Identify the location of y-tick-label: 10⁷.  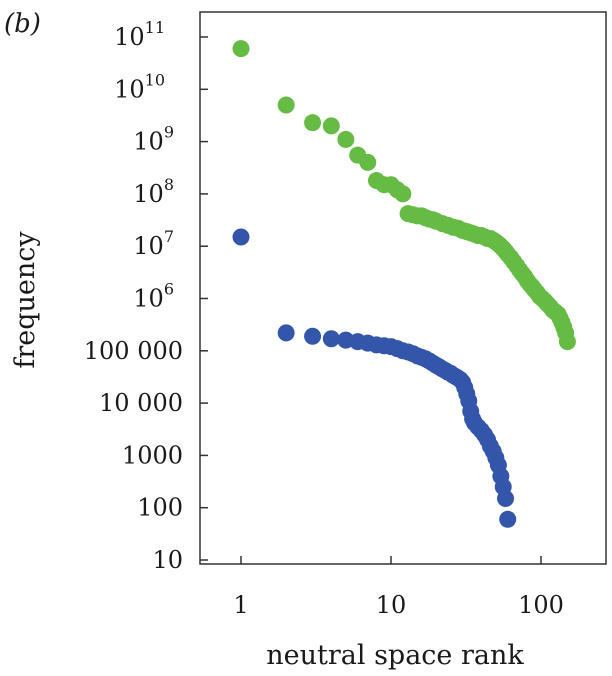
(153, 243).